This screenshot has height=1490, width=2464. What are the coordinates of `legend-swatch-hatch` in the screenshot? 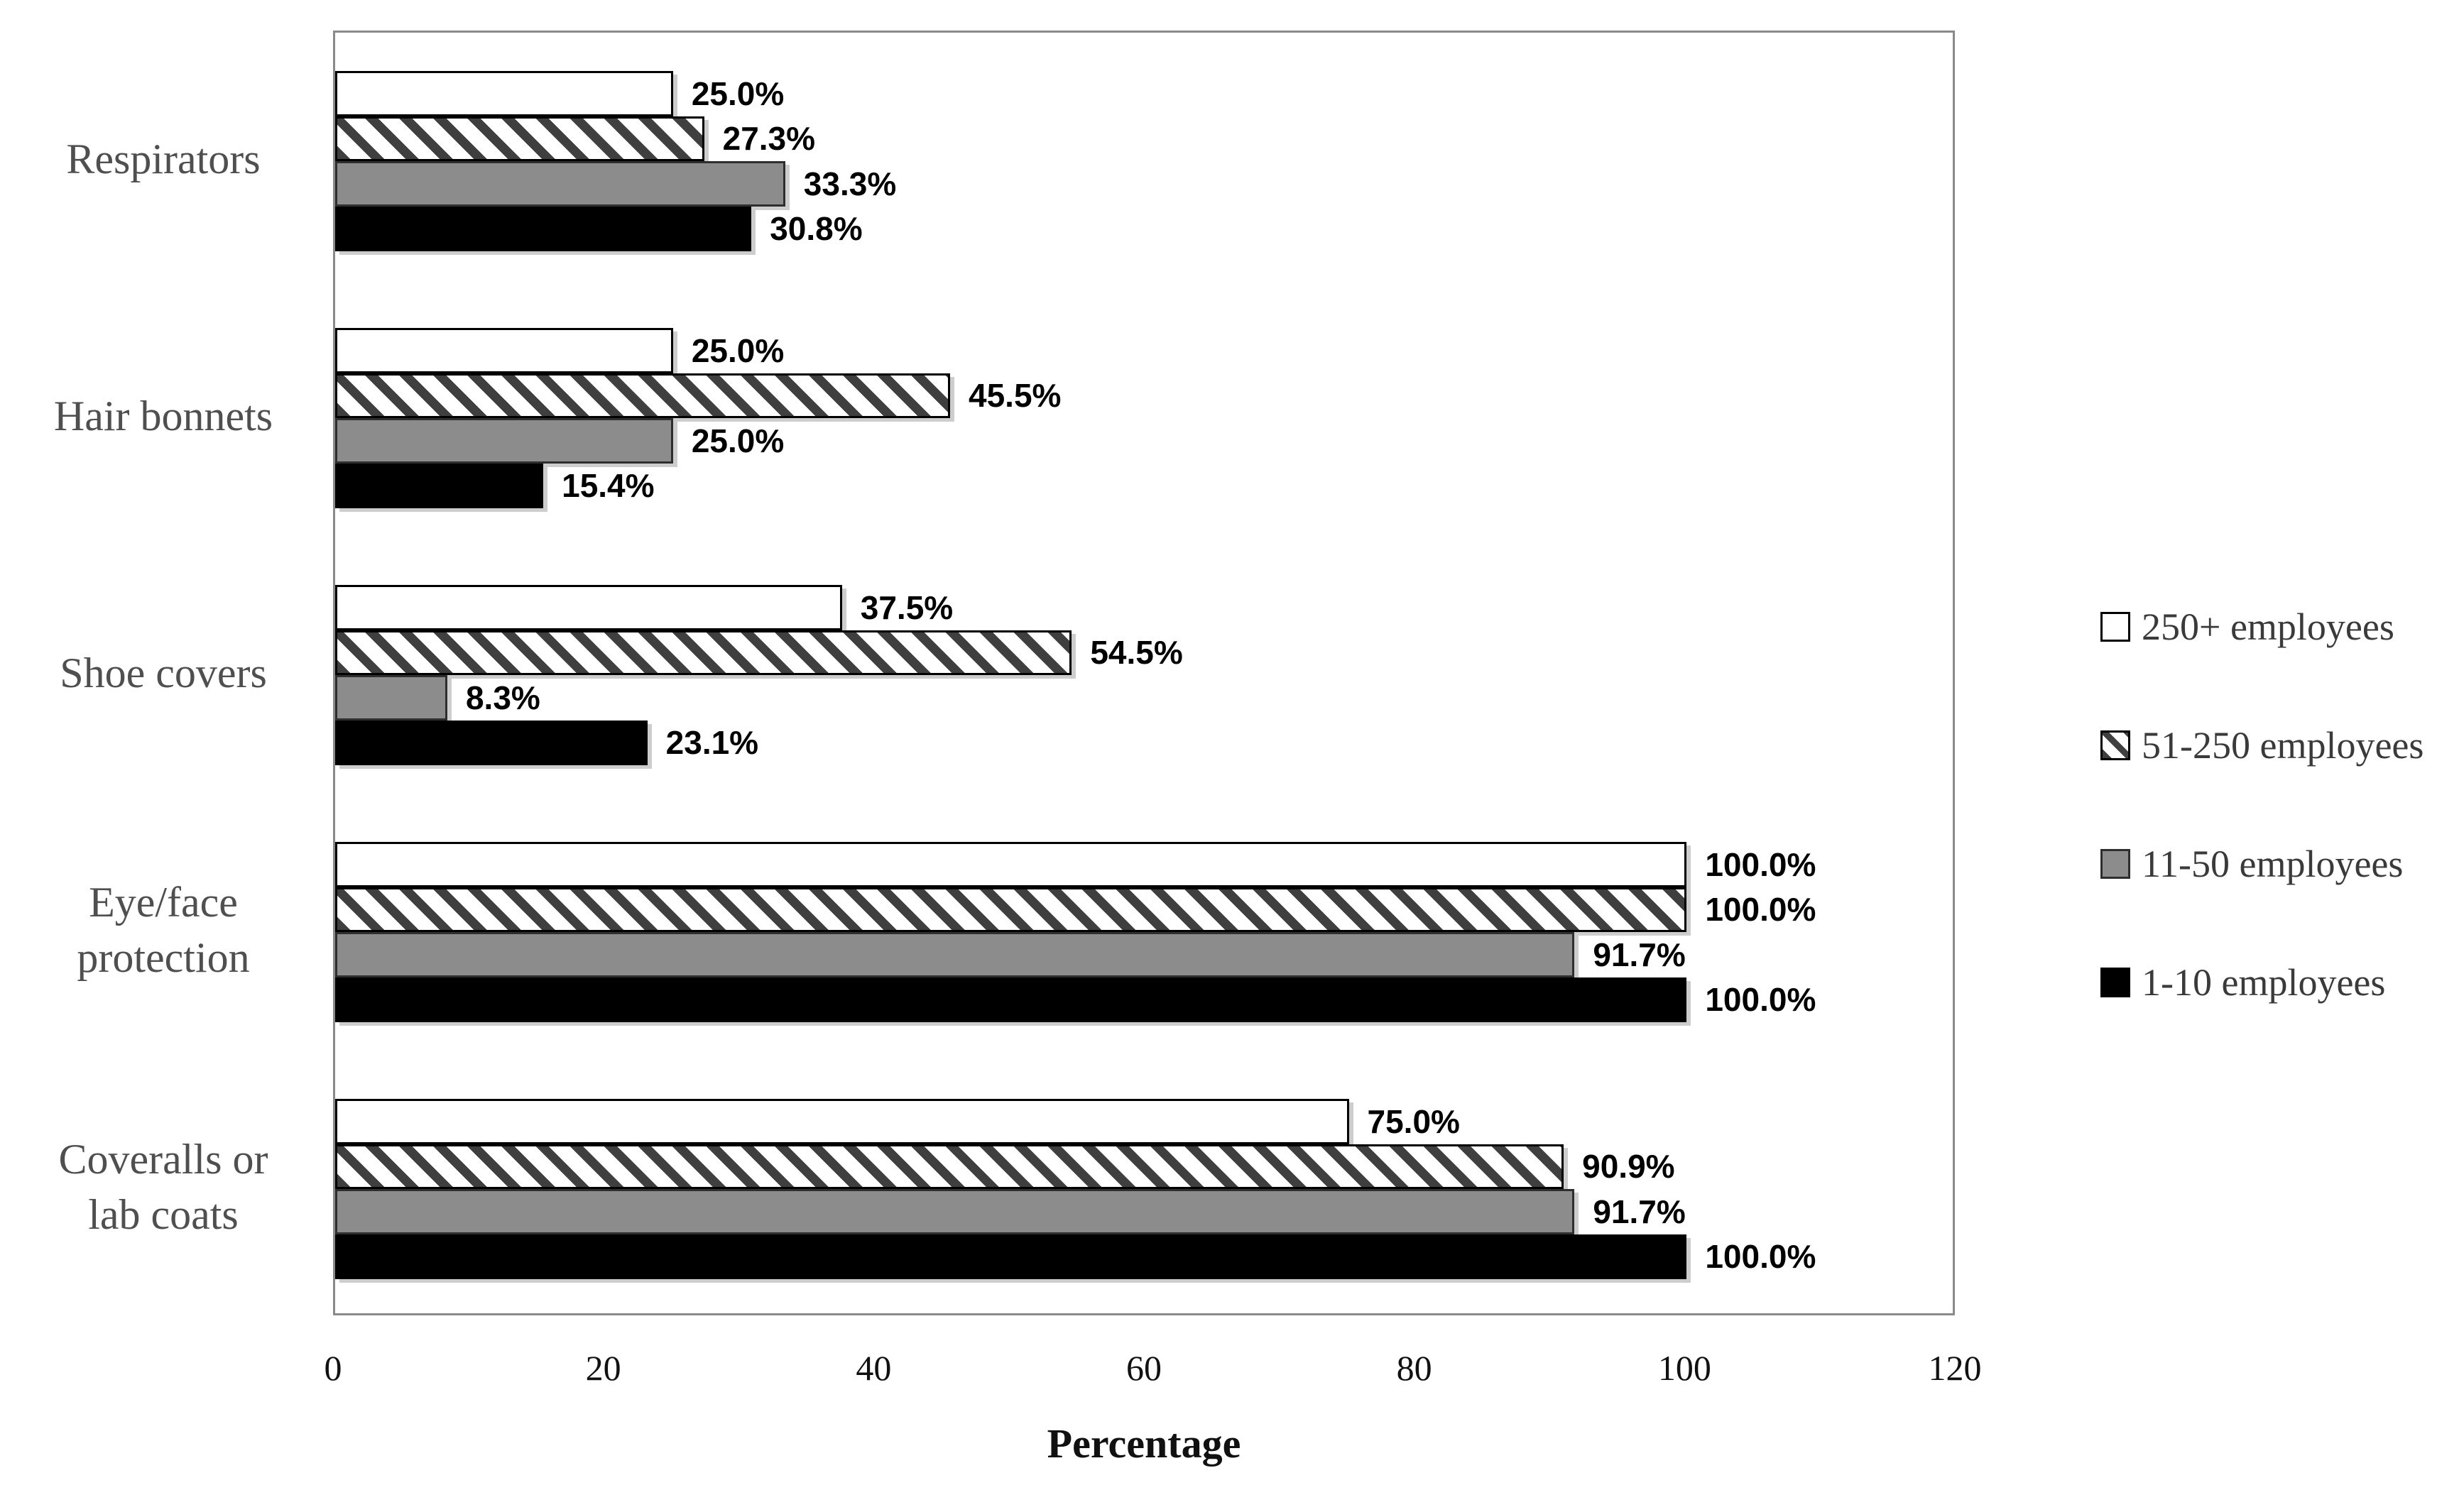 It's located at (2115, 745).